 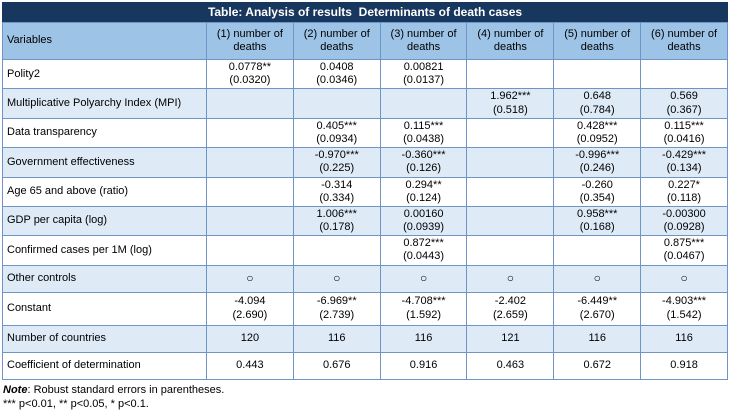 I want to click on data-cell: -0.970*** (0.225), so click(x=336, y=162).